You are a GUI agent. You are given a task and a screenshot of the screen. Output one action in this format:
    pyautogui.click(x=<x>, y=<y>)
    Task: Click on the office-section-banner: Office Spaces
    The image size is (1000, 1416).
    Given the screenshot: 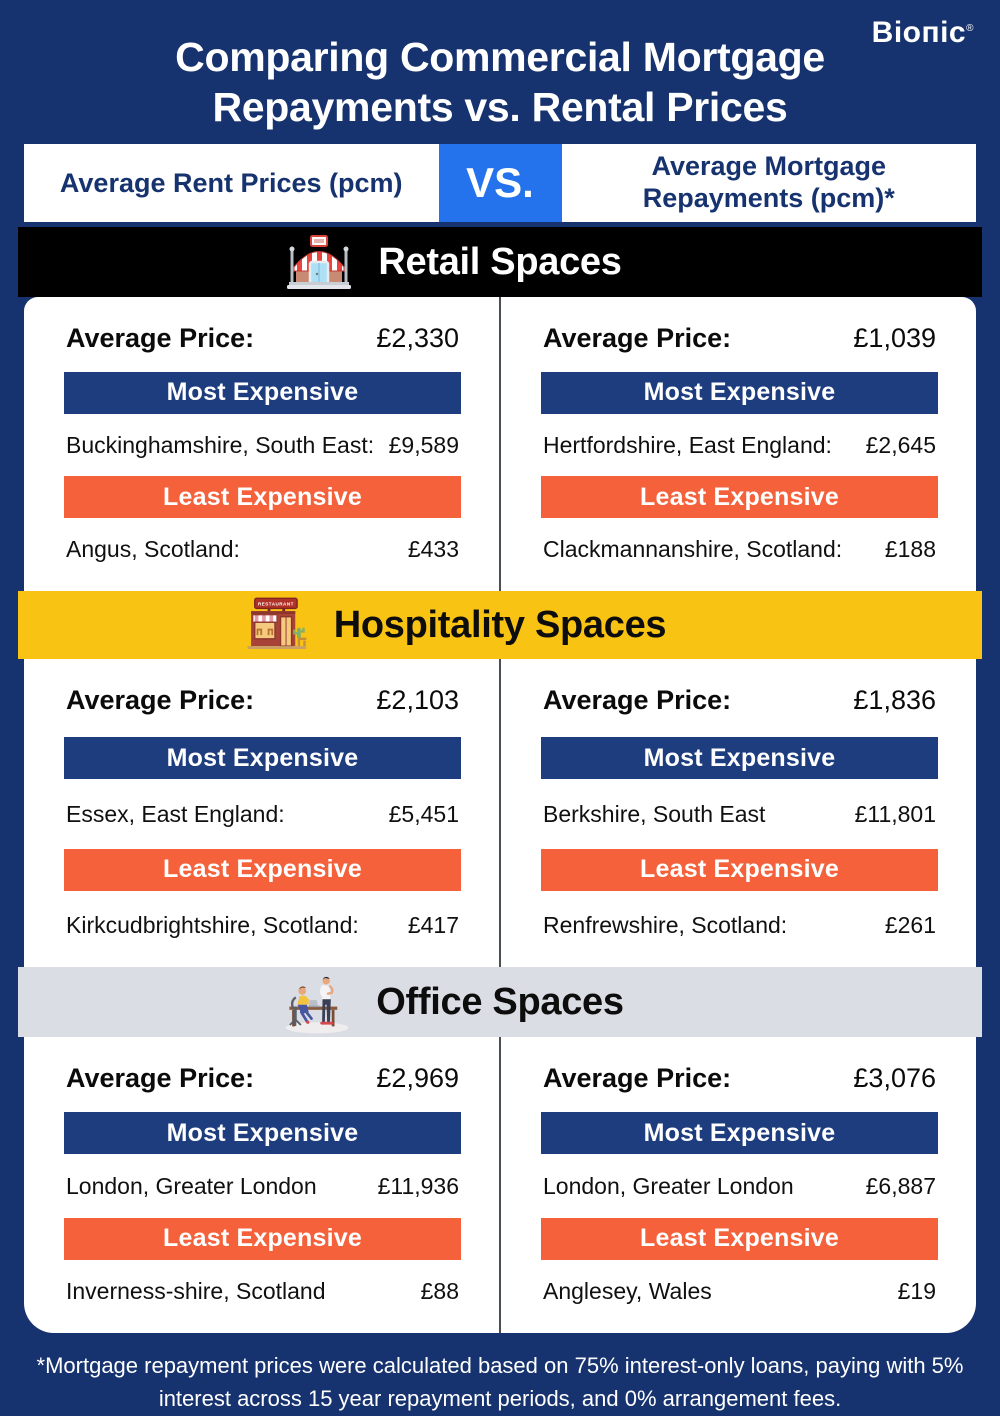 What is the action you would take?
    pyautogui.click(x=500, y=1002)
    